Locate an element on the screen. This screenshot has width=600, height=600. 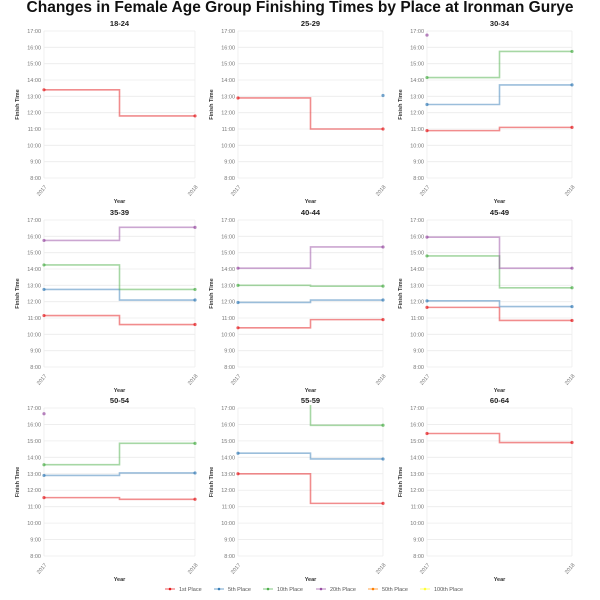
legend-item: 20th Place is located at coordinates (336, 590).